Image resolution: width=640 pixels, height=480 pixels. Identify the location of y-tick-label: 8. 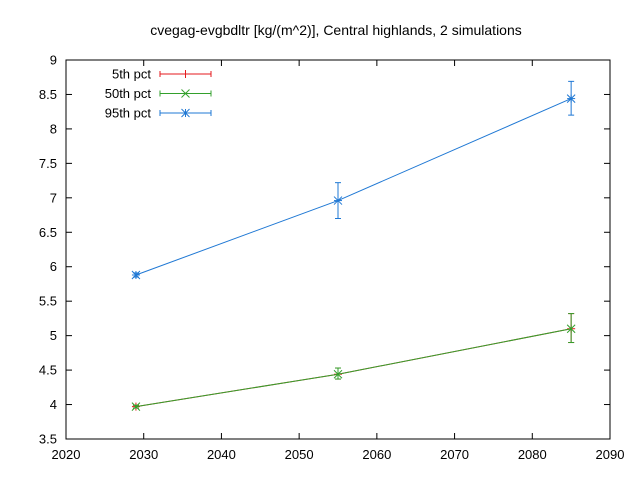
(53, 128).